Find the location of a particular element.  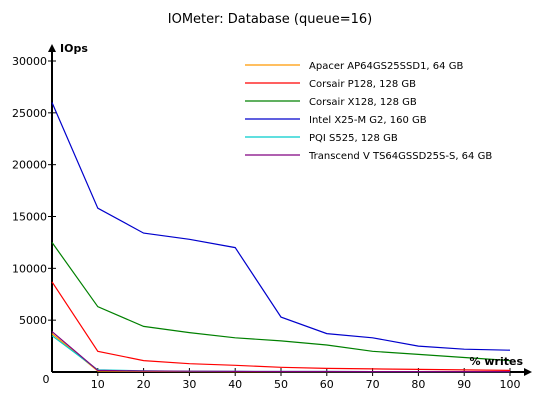

y-axis-ticks: 5000 10000 15000 20000 25000 30000 is located at coordinates (34, 191).